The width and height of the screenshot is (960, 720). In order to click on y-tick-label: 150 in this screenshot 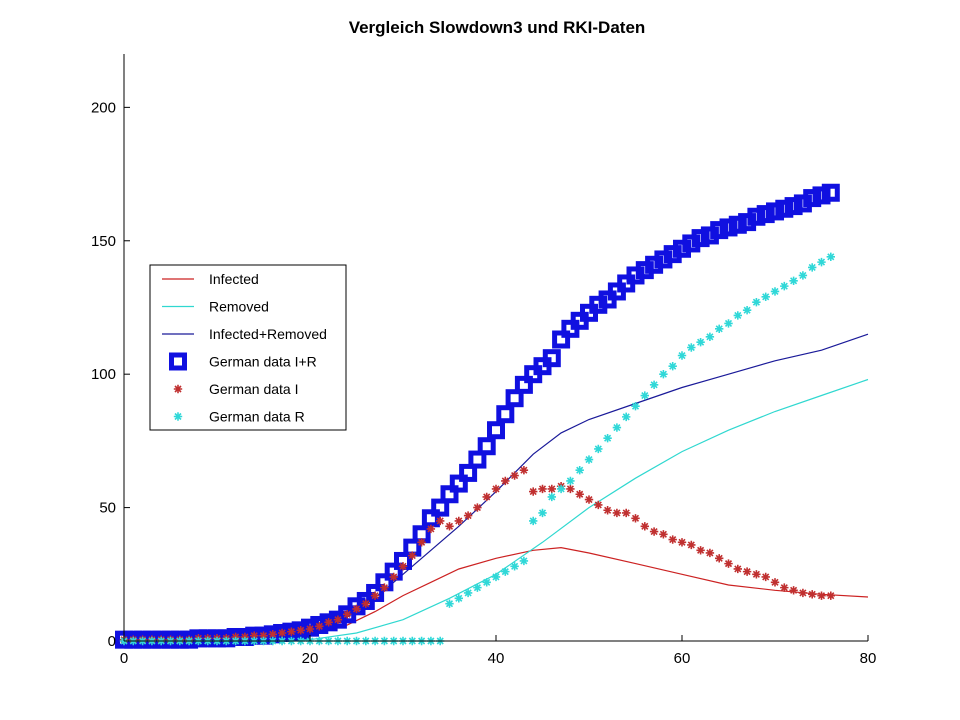, I will do `click(103, 241)`.